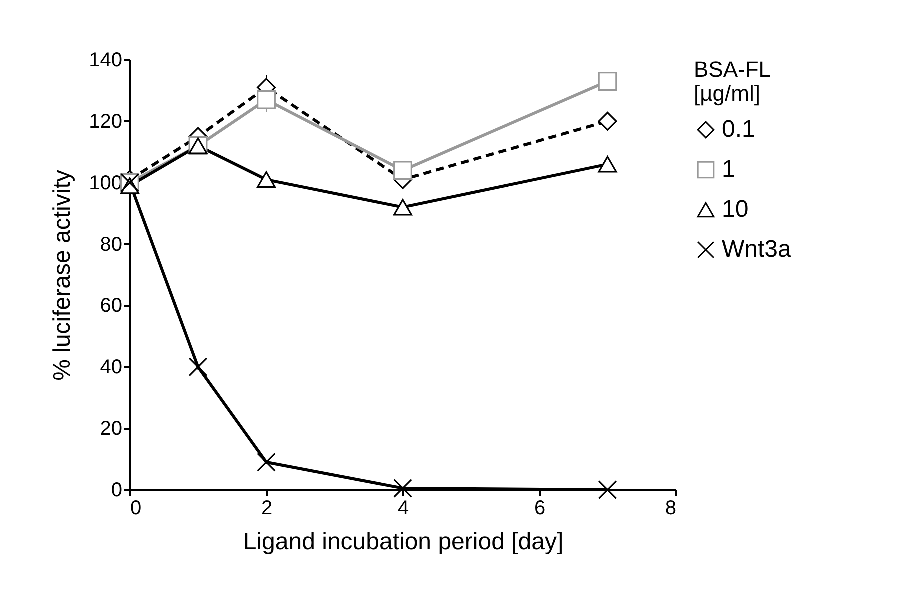 Image resolution: width=897 pixels, height=591 pixels. Describe the element at coordinates (105, 121) in the screenshot. I see `y-tick-label: 120` at that location.